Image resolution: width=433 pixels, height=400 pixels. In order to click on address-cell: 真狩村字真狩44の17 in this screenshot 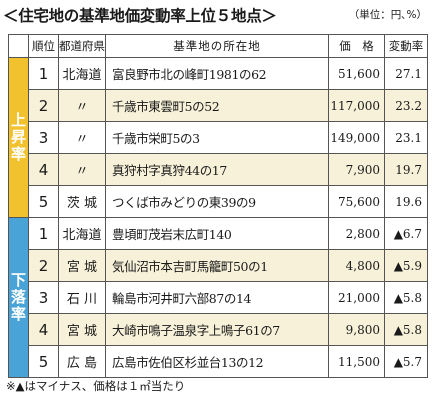, I will do `click(217, 169)`.